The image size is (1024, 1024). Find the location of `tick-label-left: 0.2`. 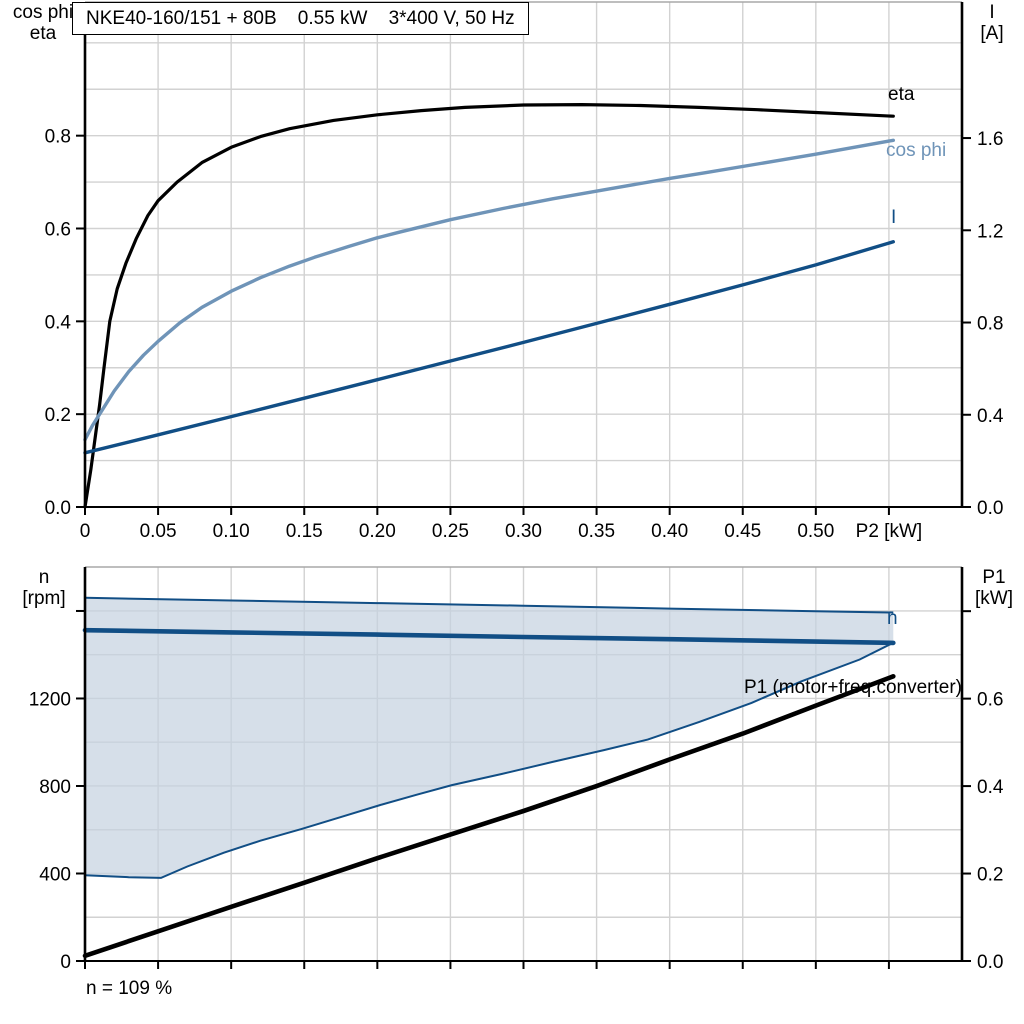

tick-label-left: 0.2 is located at coordinates (58, 415).